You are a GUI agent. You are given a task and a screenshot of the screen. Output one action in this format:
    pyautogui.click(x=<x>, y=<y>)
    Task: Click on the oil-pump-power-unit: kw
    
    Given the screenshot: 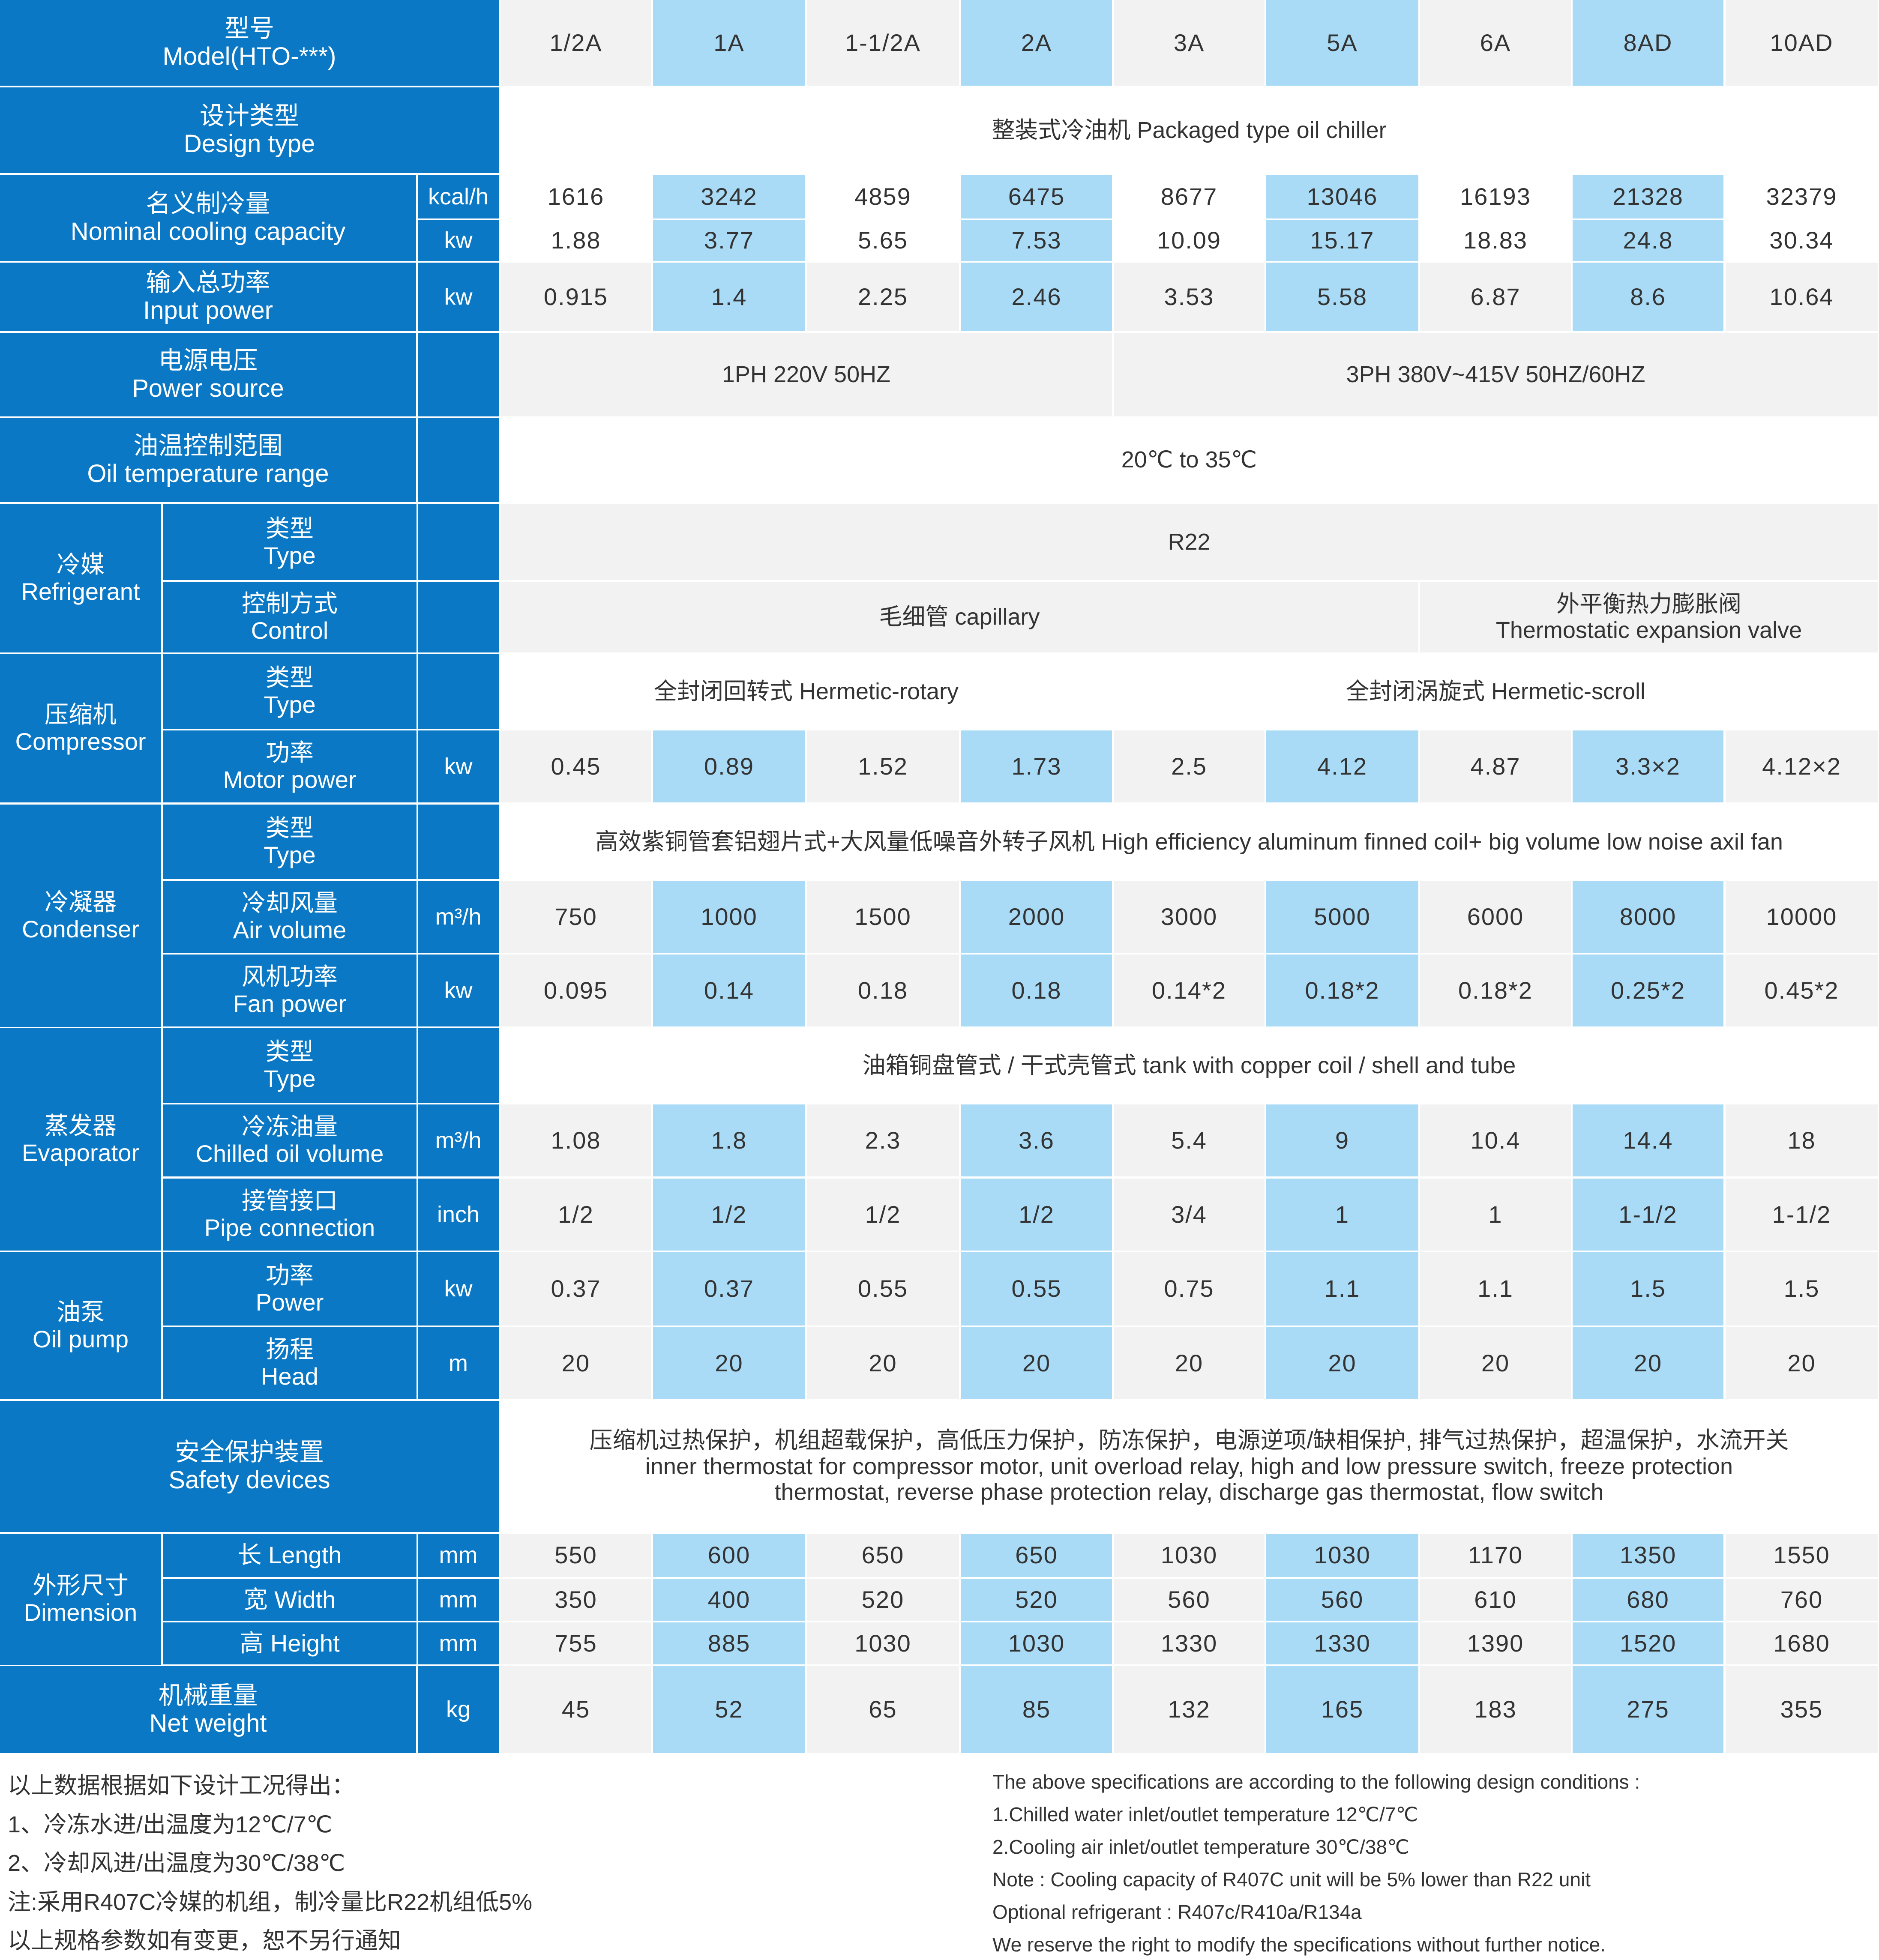 What is the action you would take?
    pyautogui.click(x=459, y=1289)
    